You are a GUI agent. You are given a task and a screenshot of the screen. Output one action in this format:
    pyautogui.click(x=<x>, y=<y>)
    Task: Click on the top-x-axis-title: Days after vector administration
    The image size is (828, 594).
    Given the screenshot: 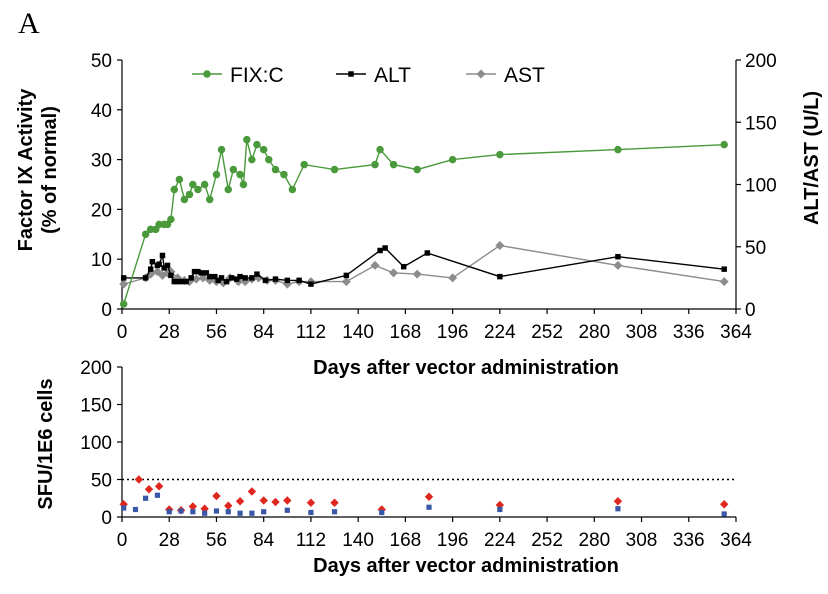 What is the action you would take?
    pyautogui.click(x=466, y=368)
    